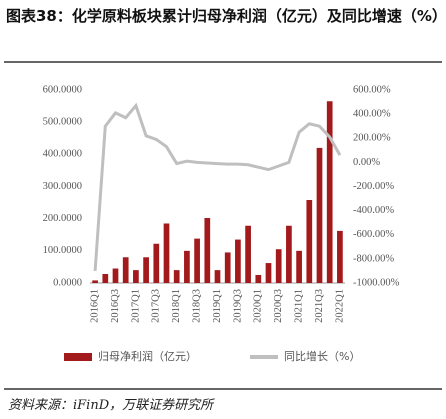  I want to click on x-tick-label: 2016Q3, so click(115, 306).